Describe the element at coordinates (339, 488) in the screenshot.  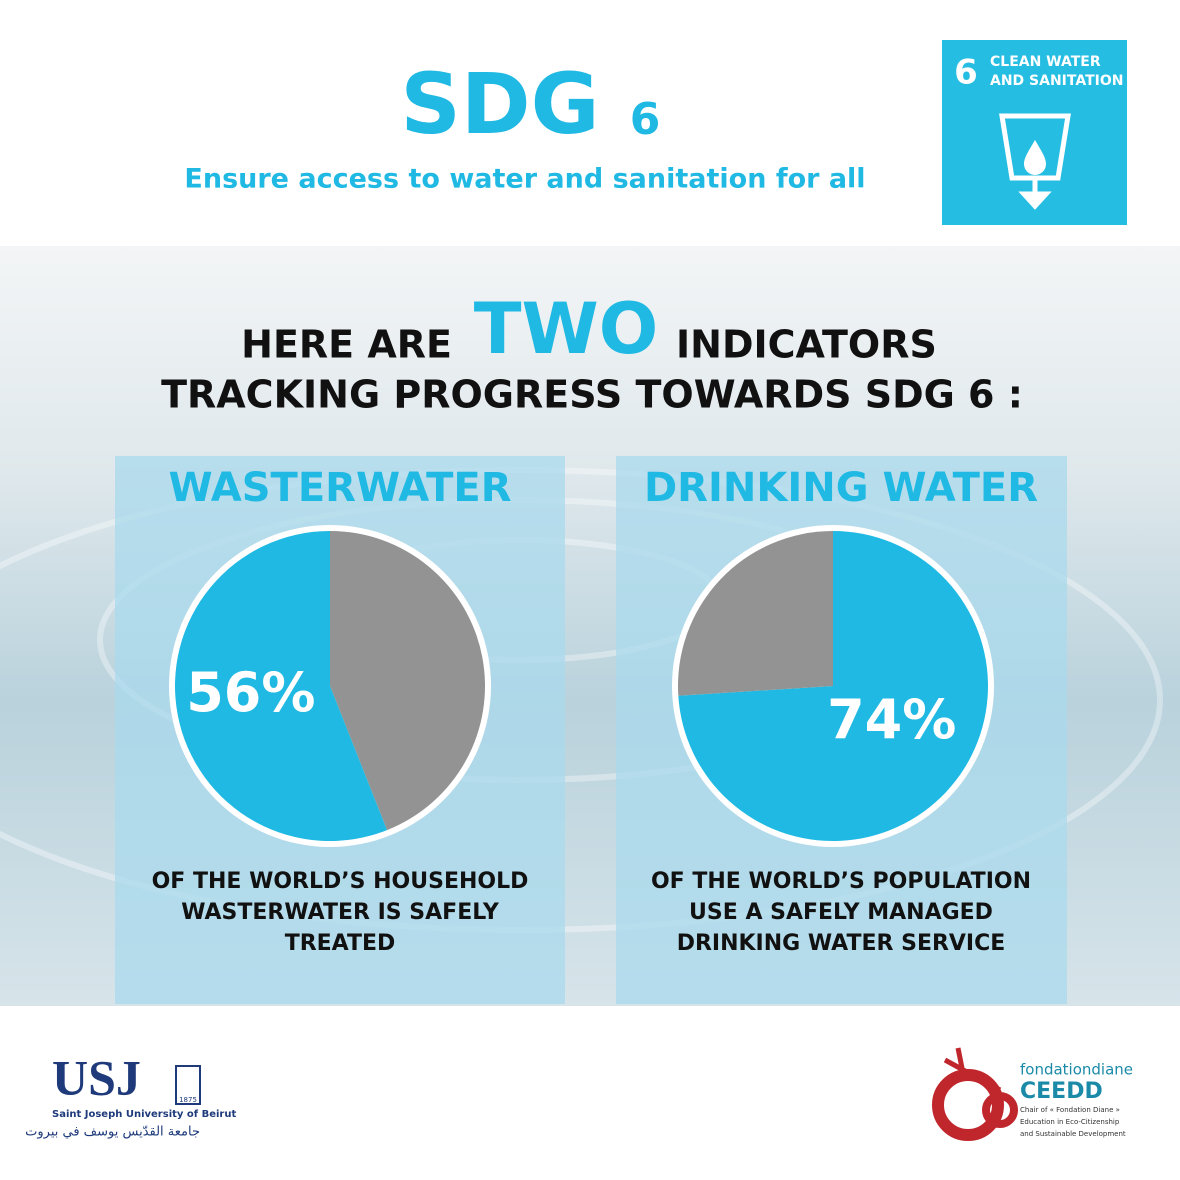
I see `chart-title: WASTERWATER` at that location.